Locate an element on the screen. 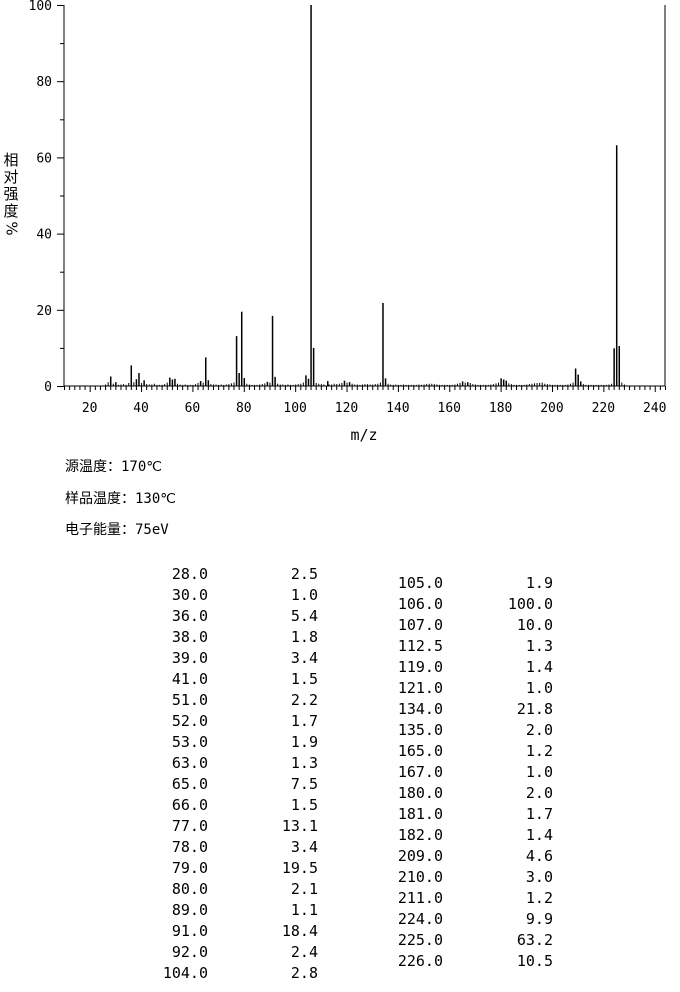 This screenshot has width=680, height=992. peak-row: 167.0 1.0 is located at coordinates (469, 772).